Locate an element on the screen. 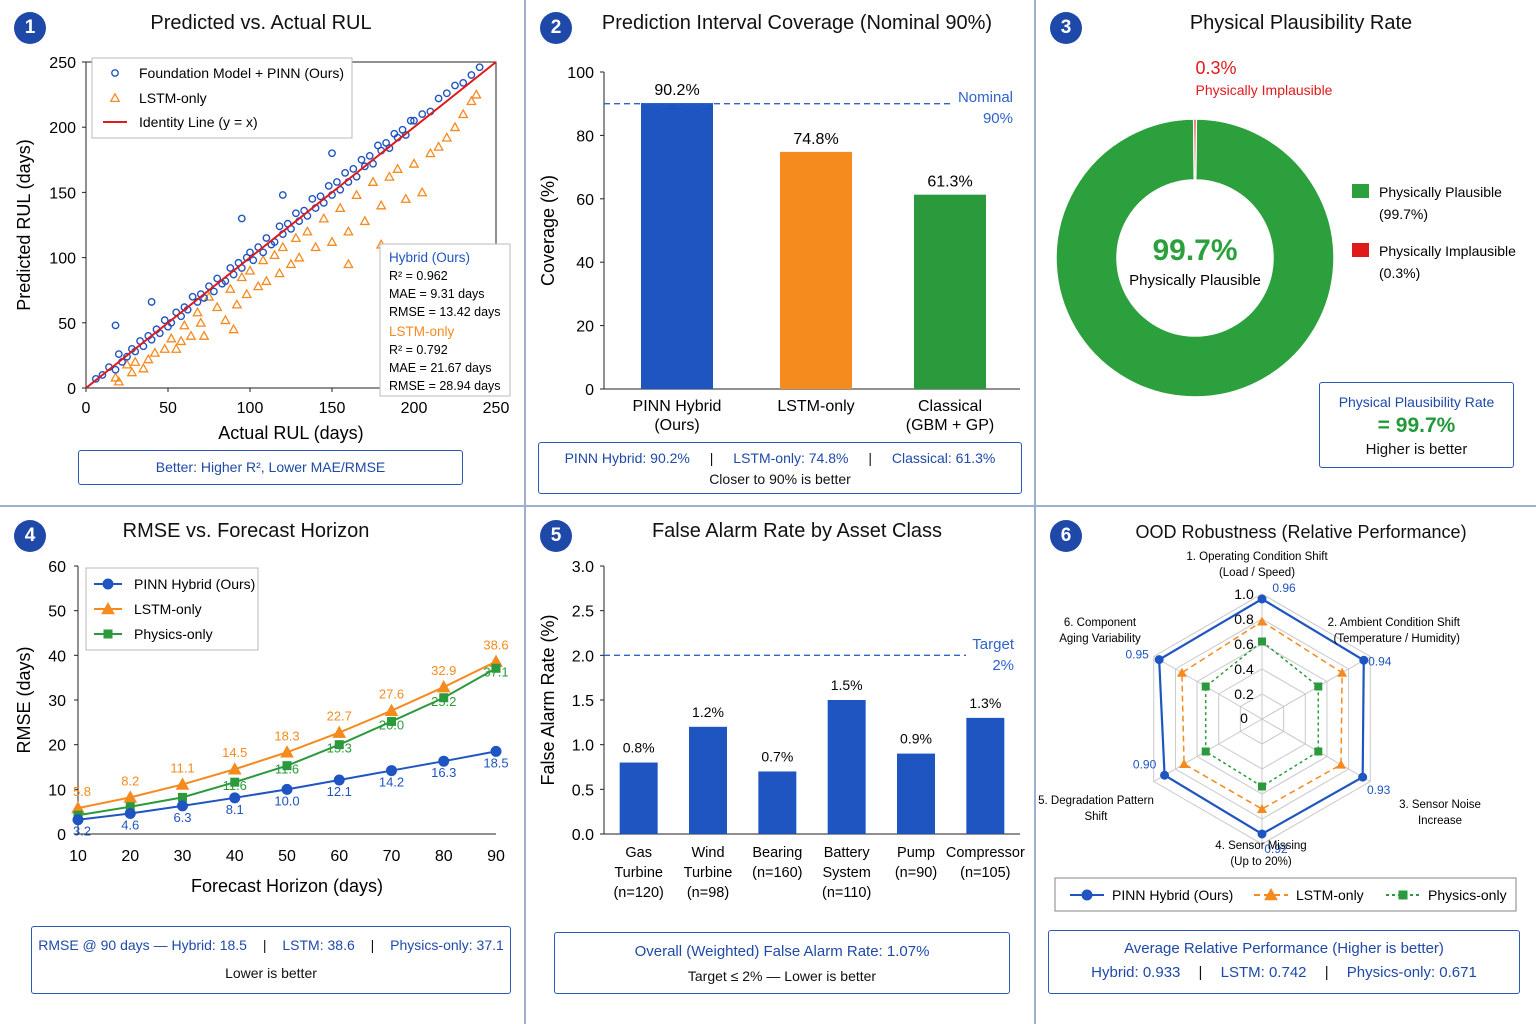  summary-classical: Classical: 61.3% is located at coordinates (943, 458).